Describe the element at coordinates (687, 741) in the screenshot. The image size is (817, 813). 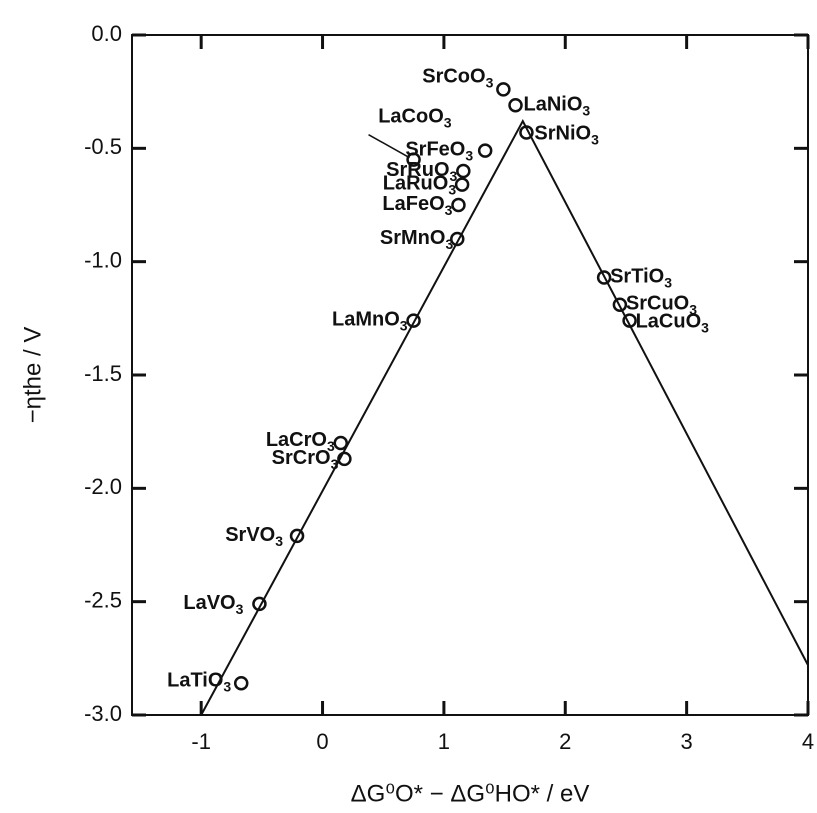
I see `x-tick-label: 3` at that location.